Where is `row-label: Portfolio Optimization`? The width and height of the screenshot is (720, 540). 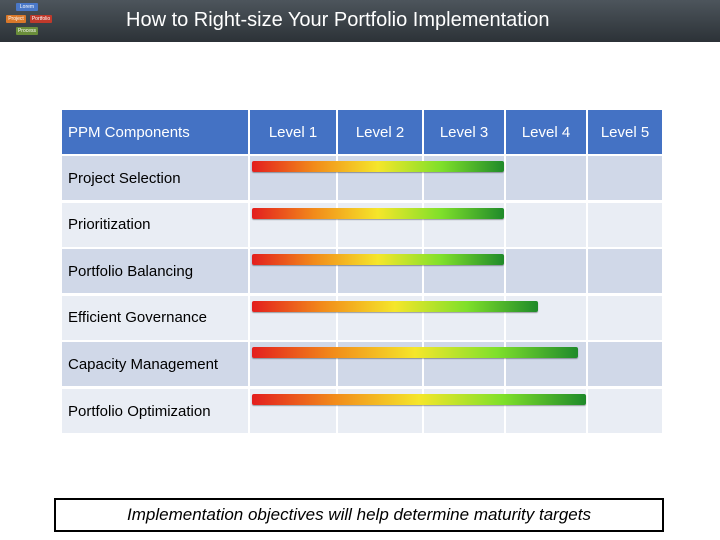
row-label: Portfolio Optimization is located at coordinates (155, 411).